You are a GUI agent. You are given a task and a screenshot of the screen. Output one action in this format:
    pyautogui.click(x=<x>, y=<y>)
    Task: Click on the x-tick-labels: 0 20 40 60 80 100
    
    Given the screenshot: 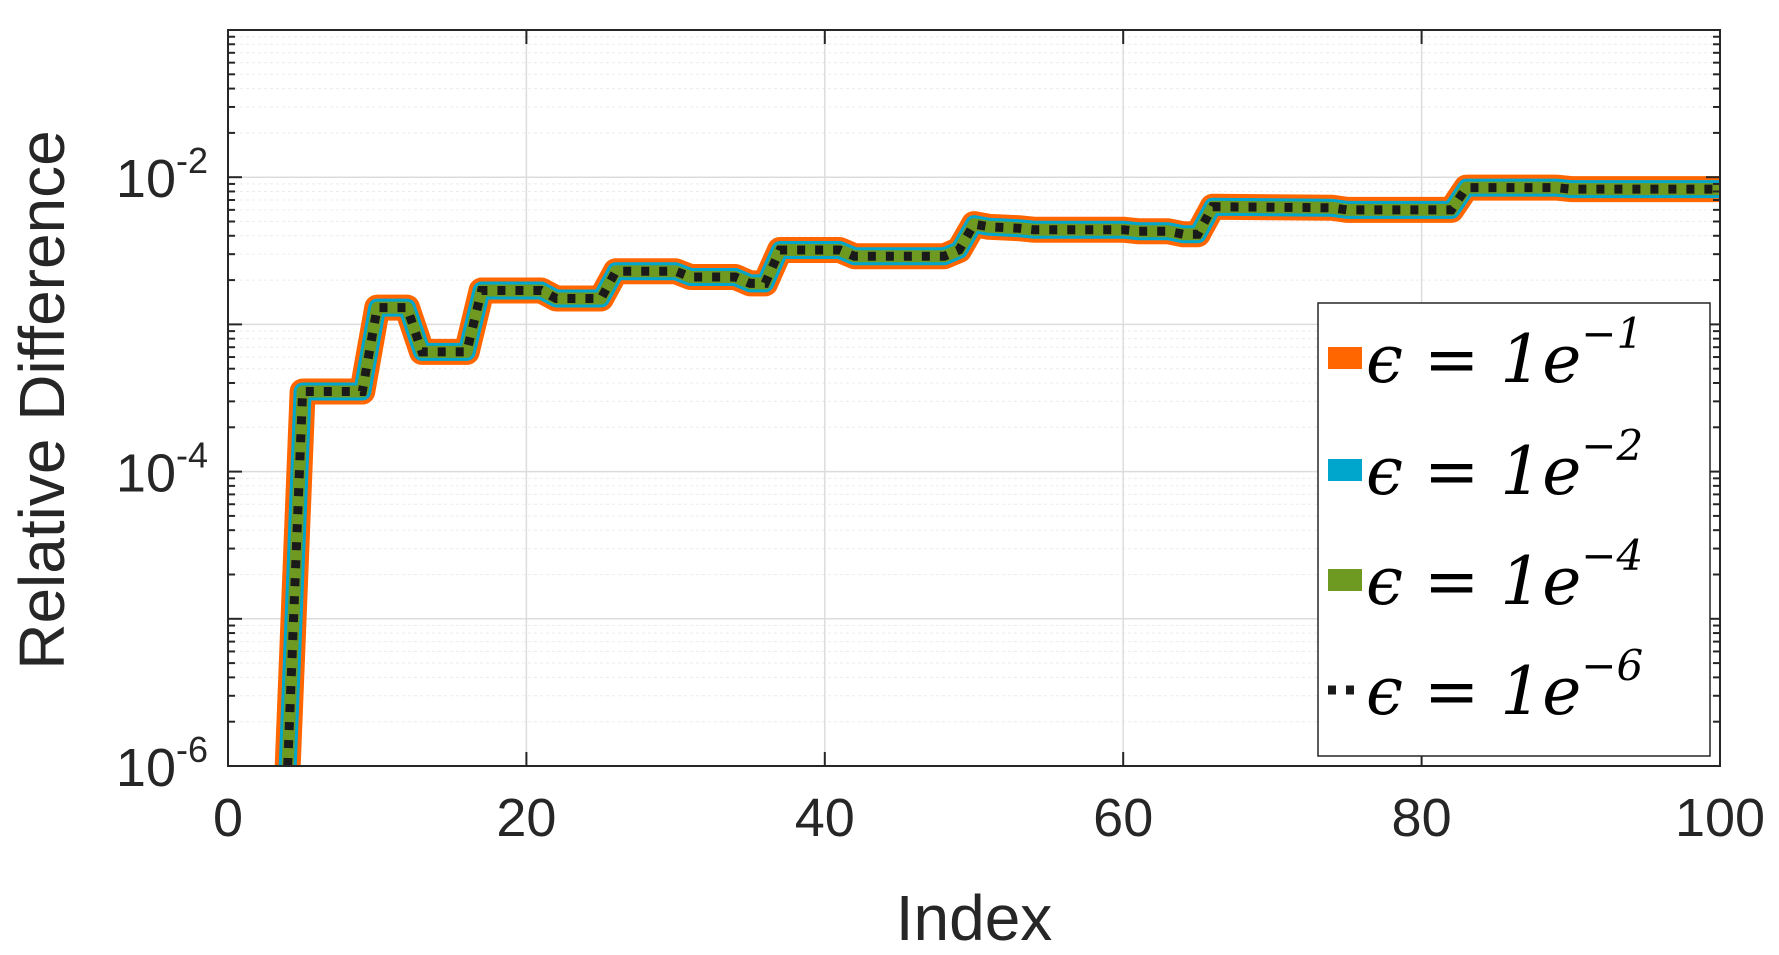 What is the action you would take?
    pyautogui.click(x=989, y=818)
    